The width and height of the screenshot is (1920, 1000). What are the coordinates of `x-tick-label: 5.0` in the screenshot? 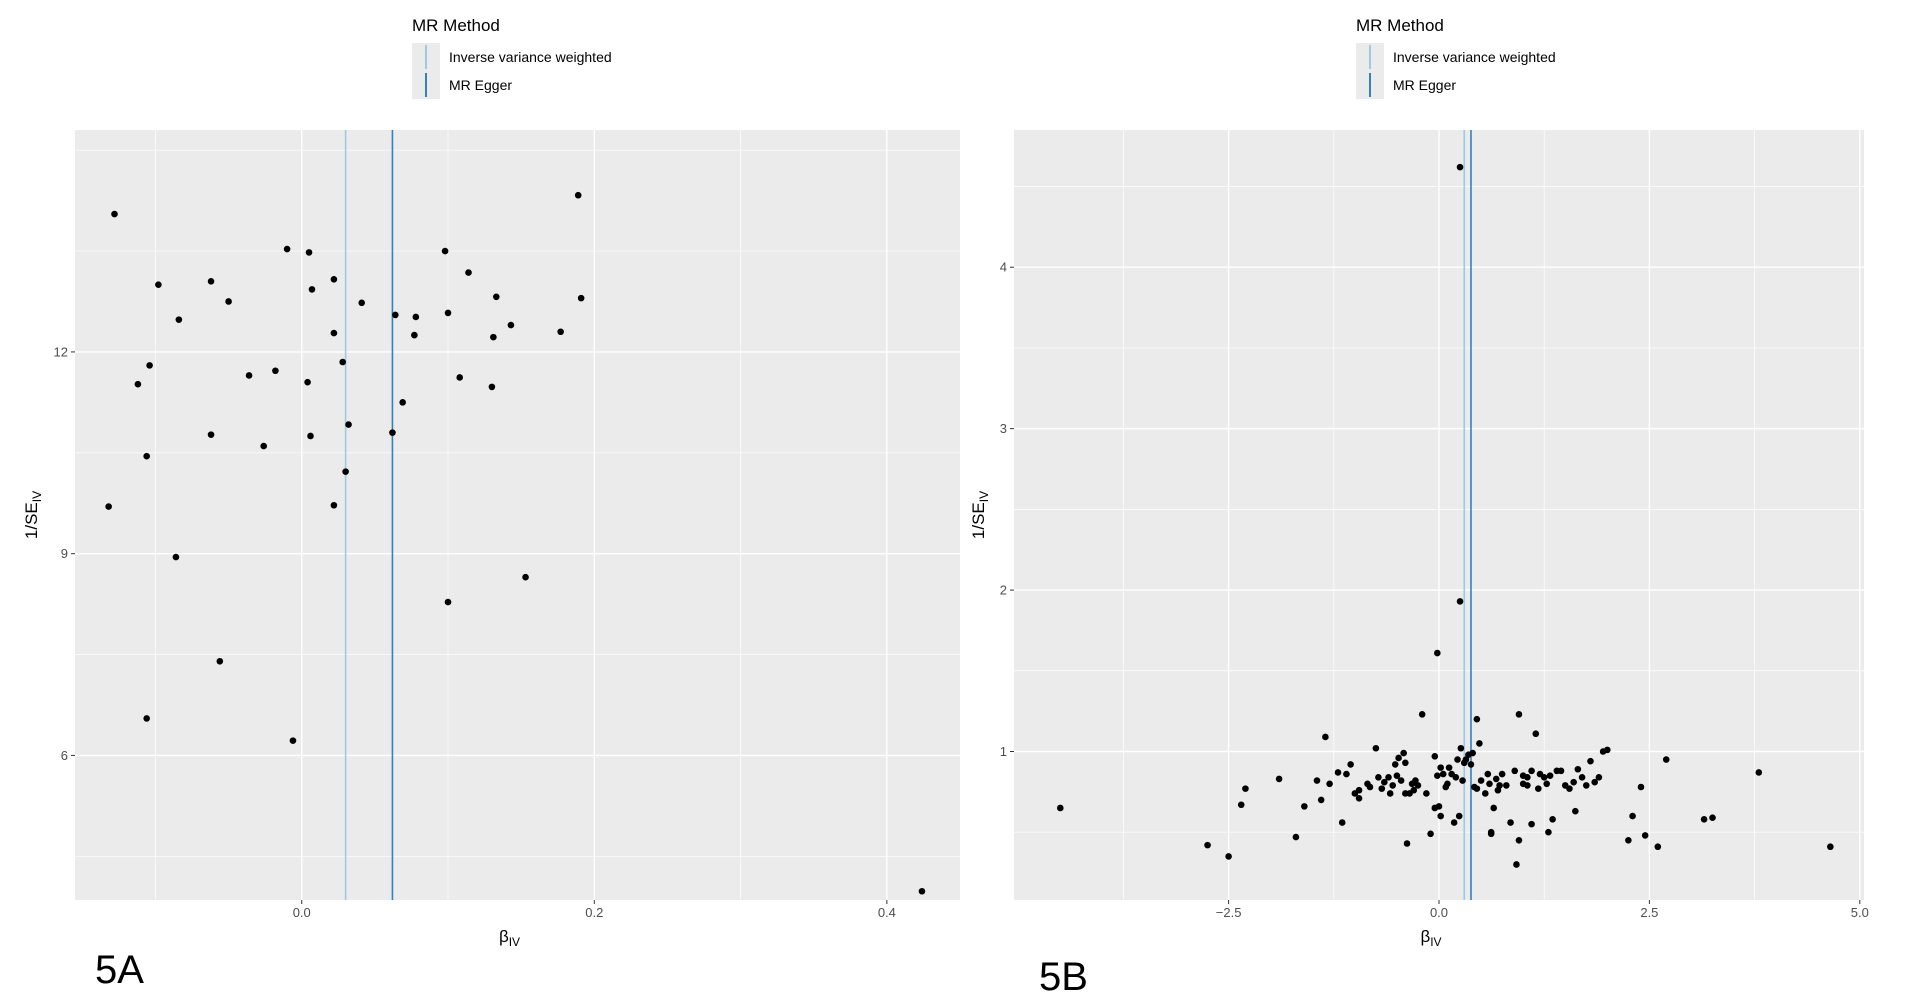 It's located at (1860, 912).